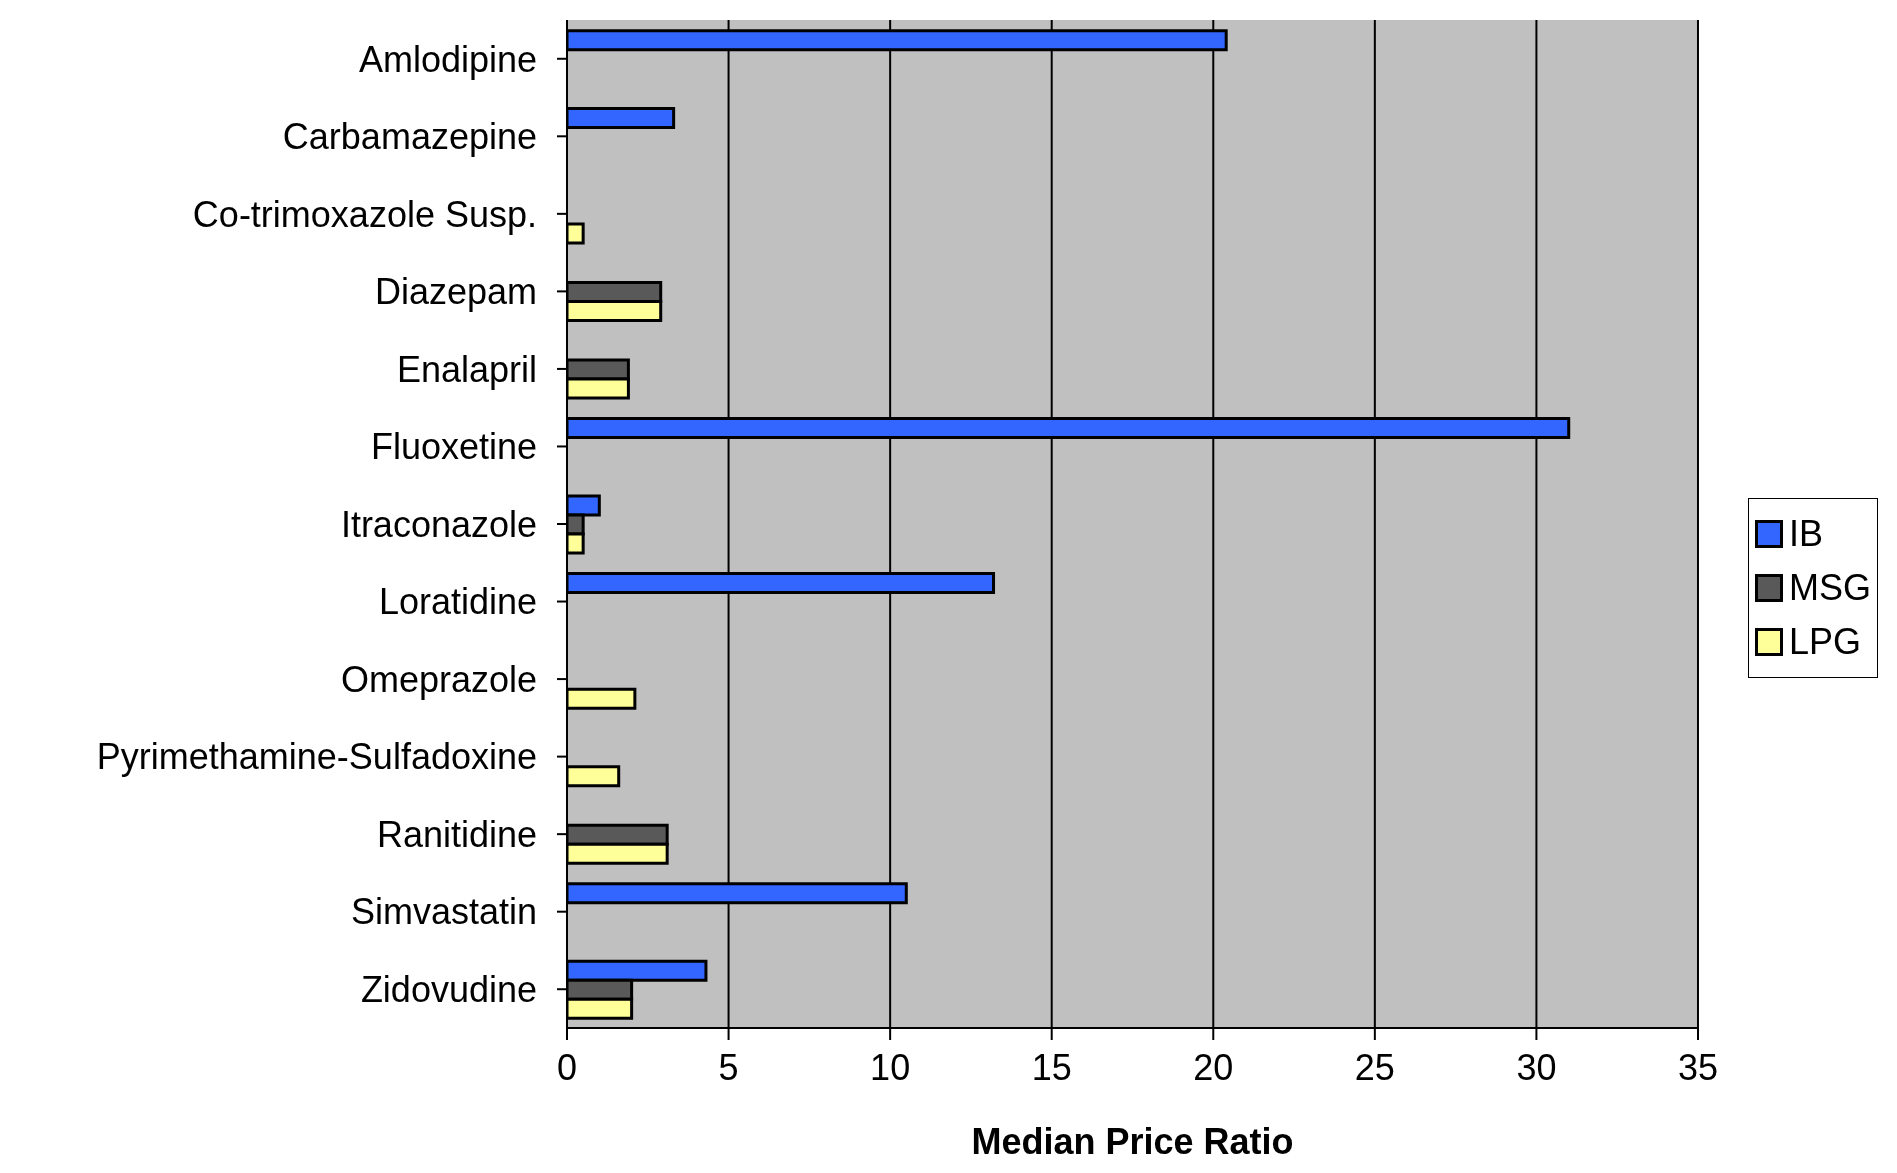  I want to click on y-tick-label: Itraconazole, so click(438, 524).